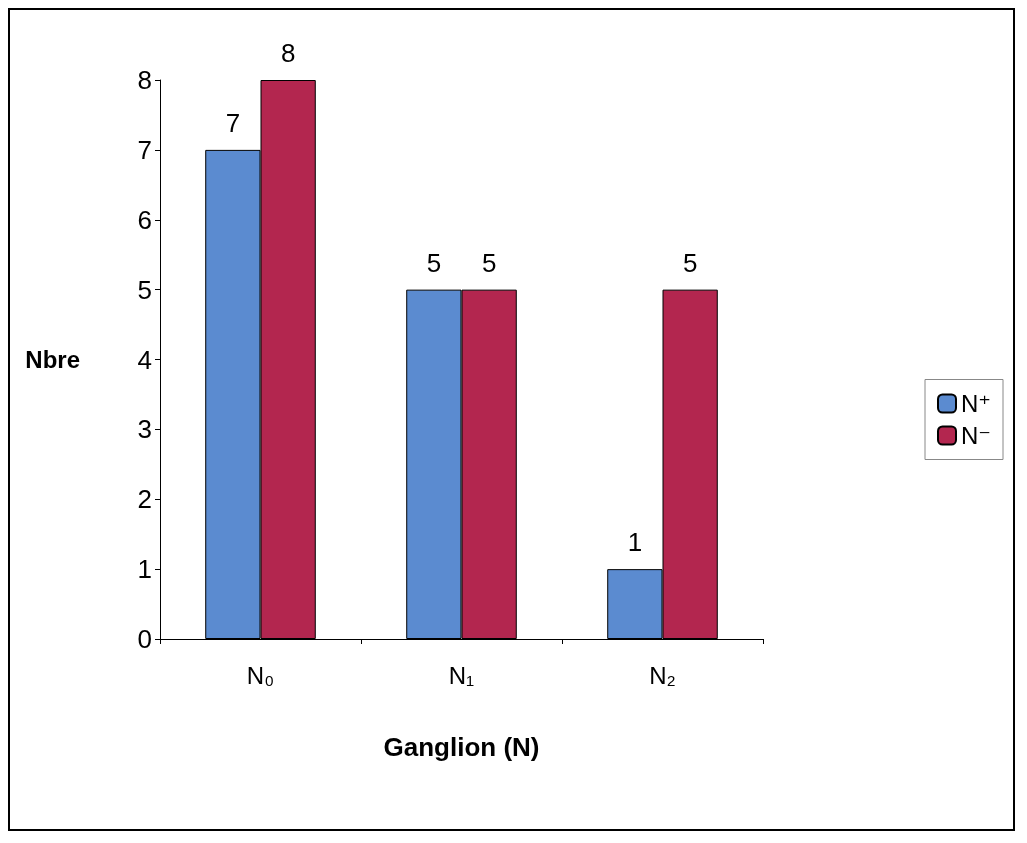 The height and width of the screenshot is (843, 1027). What do you see at coordinates (635, 542) in the screenshot?
I see `data-label: 1` at bounding box center [635, 542].